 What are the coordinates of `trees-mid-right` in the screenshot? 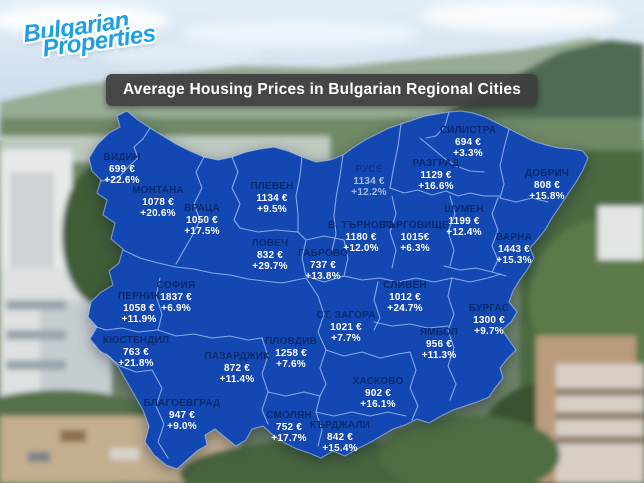 It's located at (470, 449).